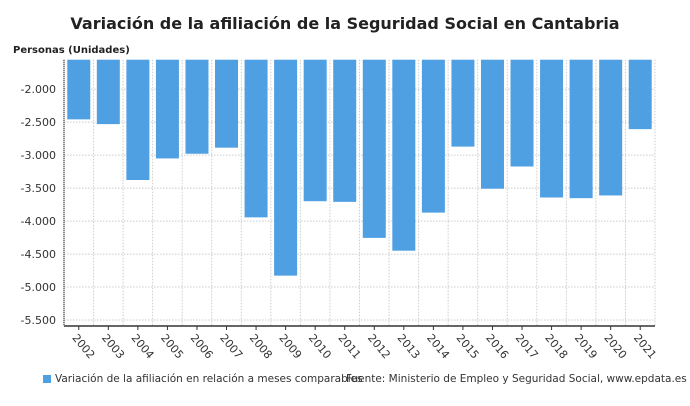  What do you see at coordinates (556, 347) in the screenshot?
I see `x-tick-label: 2018` at bounding box center [556, 347].